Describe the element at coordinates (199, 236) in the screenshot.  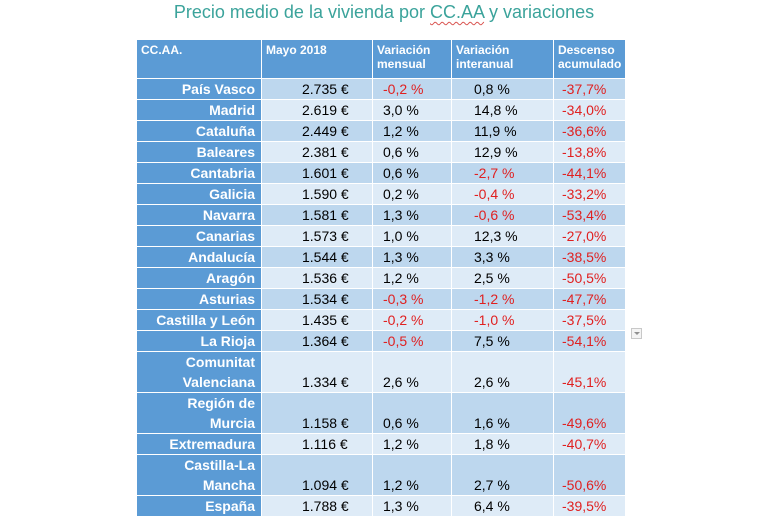
I see `row-region: Canarias` at that location.